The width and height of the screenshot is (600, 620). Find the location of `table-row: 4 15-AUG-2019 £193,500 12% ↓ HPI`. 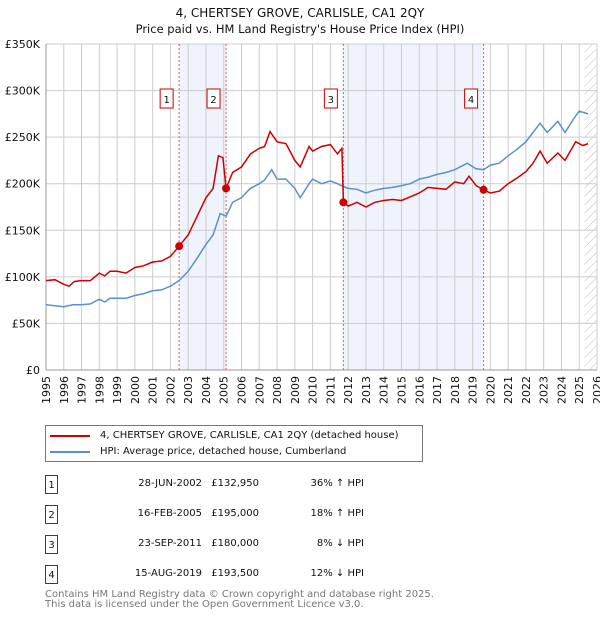

table-row: 4 15-AUG-2019 £193,500 12% ↓ HPI is located at coordinates (245, 575).